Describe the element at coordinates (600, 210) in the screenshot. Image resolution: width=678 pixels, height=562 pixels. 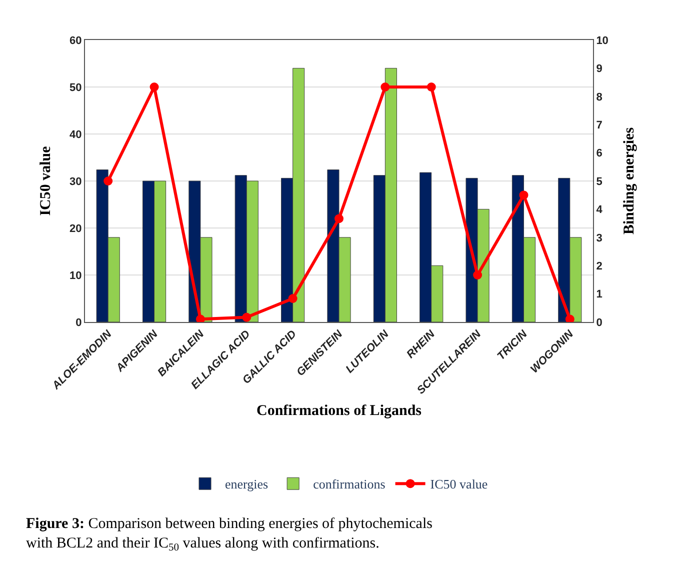
I see `y2-tick-label: 4` at that location.